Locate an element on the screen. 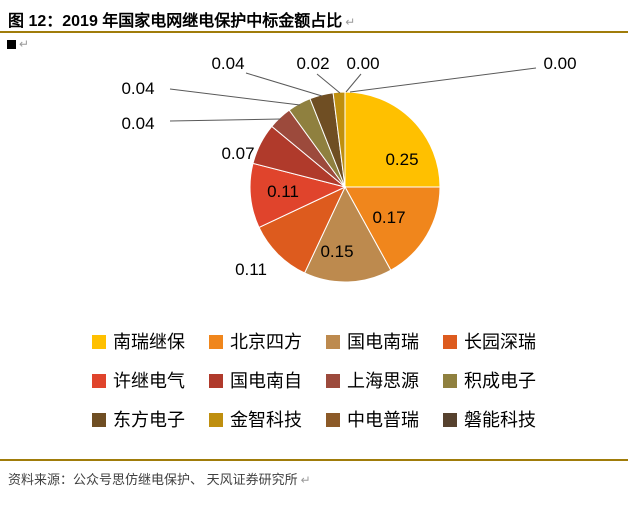 The image size is (628, 515). pie-slice-北京四方 is located at coordinates (392, 228).